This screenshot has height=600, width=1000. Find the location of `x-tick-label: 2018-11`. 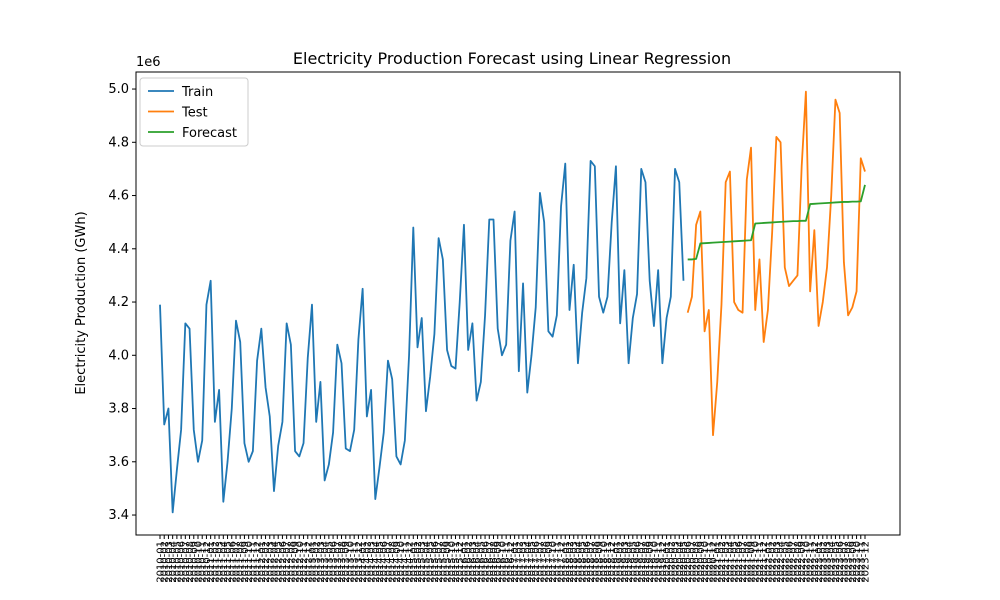

x-tick-label: 2018-11 is located at coordinates (608, 562).